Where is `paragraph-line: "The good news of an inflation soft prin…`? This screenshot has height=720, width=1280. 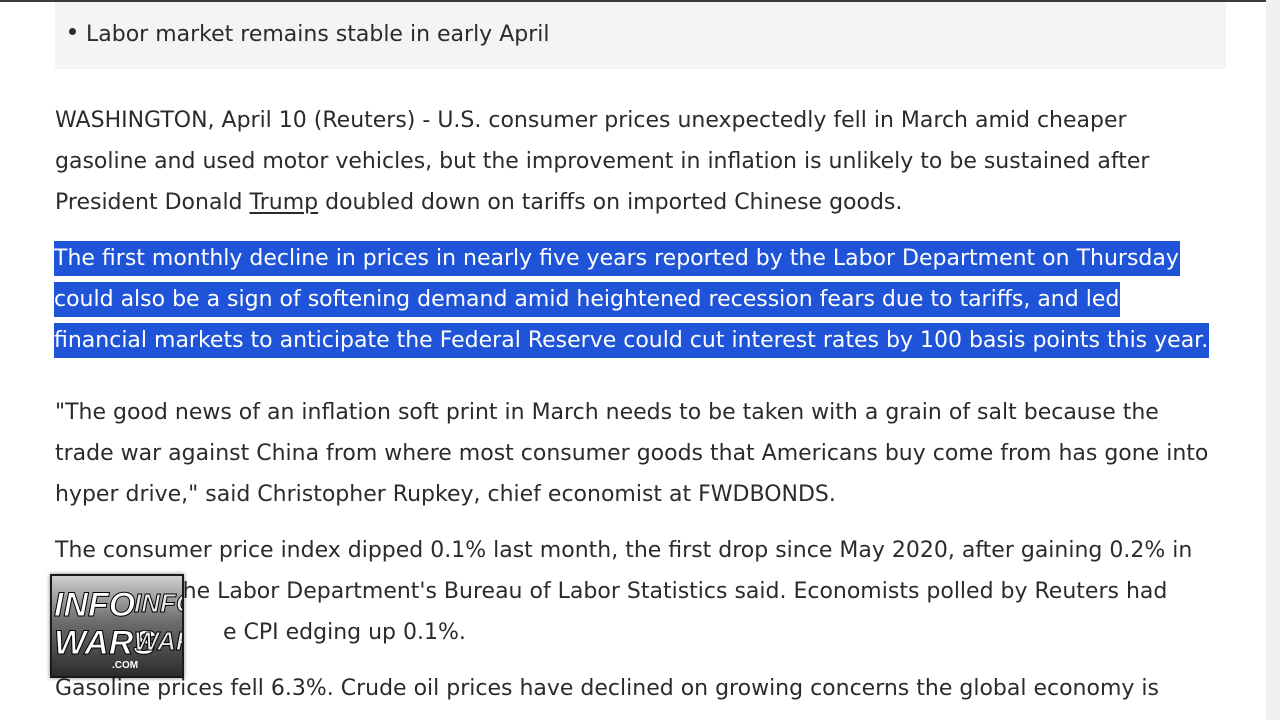
paragraph-line: "The good news of an inflation soft prin… is located at coordinates (607, 412).